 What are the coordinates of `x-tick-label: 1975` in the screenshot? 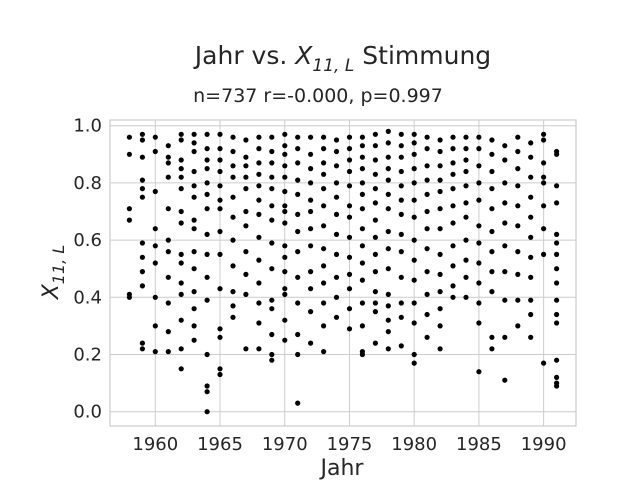 It's located at (350, 444).